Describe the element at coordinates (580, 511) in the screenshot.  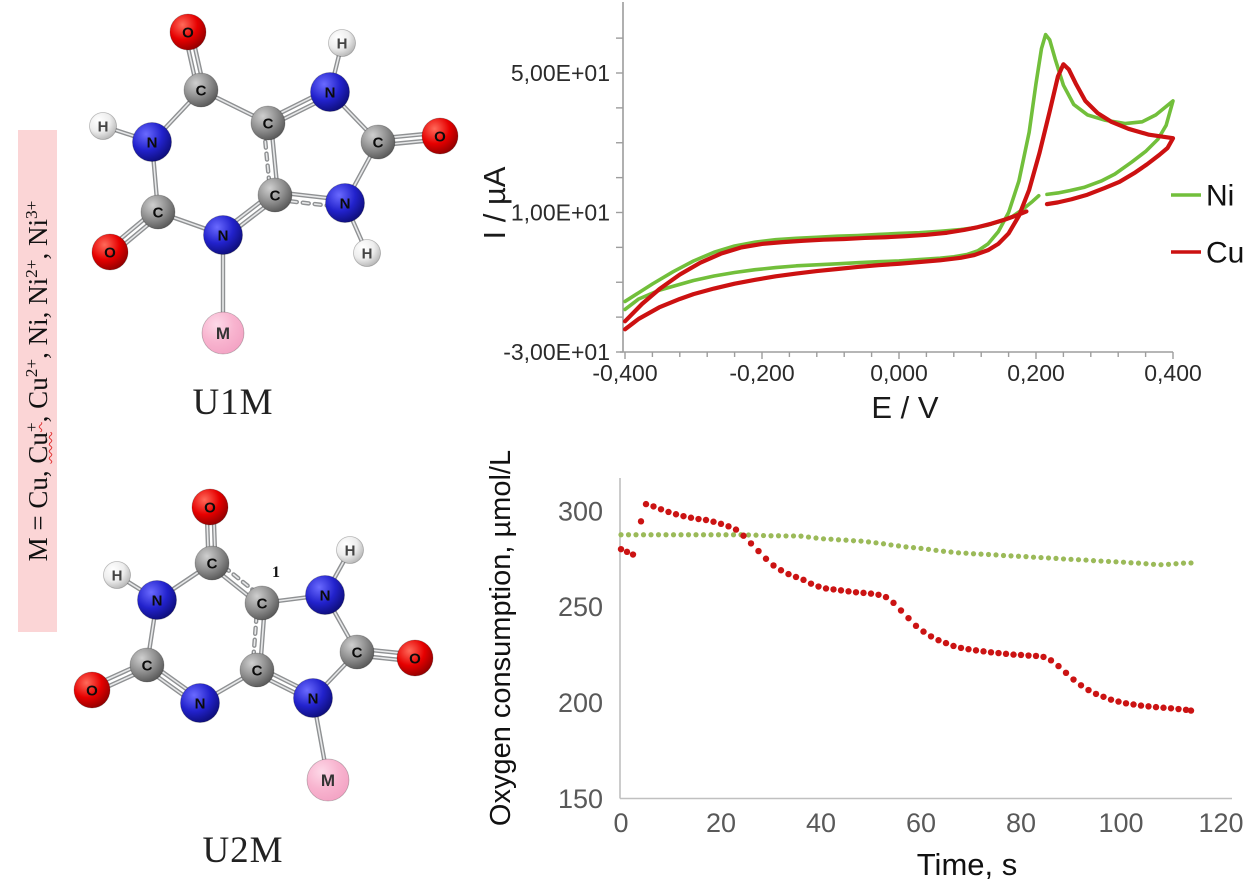
I see `o2-y-tick-label: 300` at that location.